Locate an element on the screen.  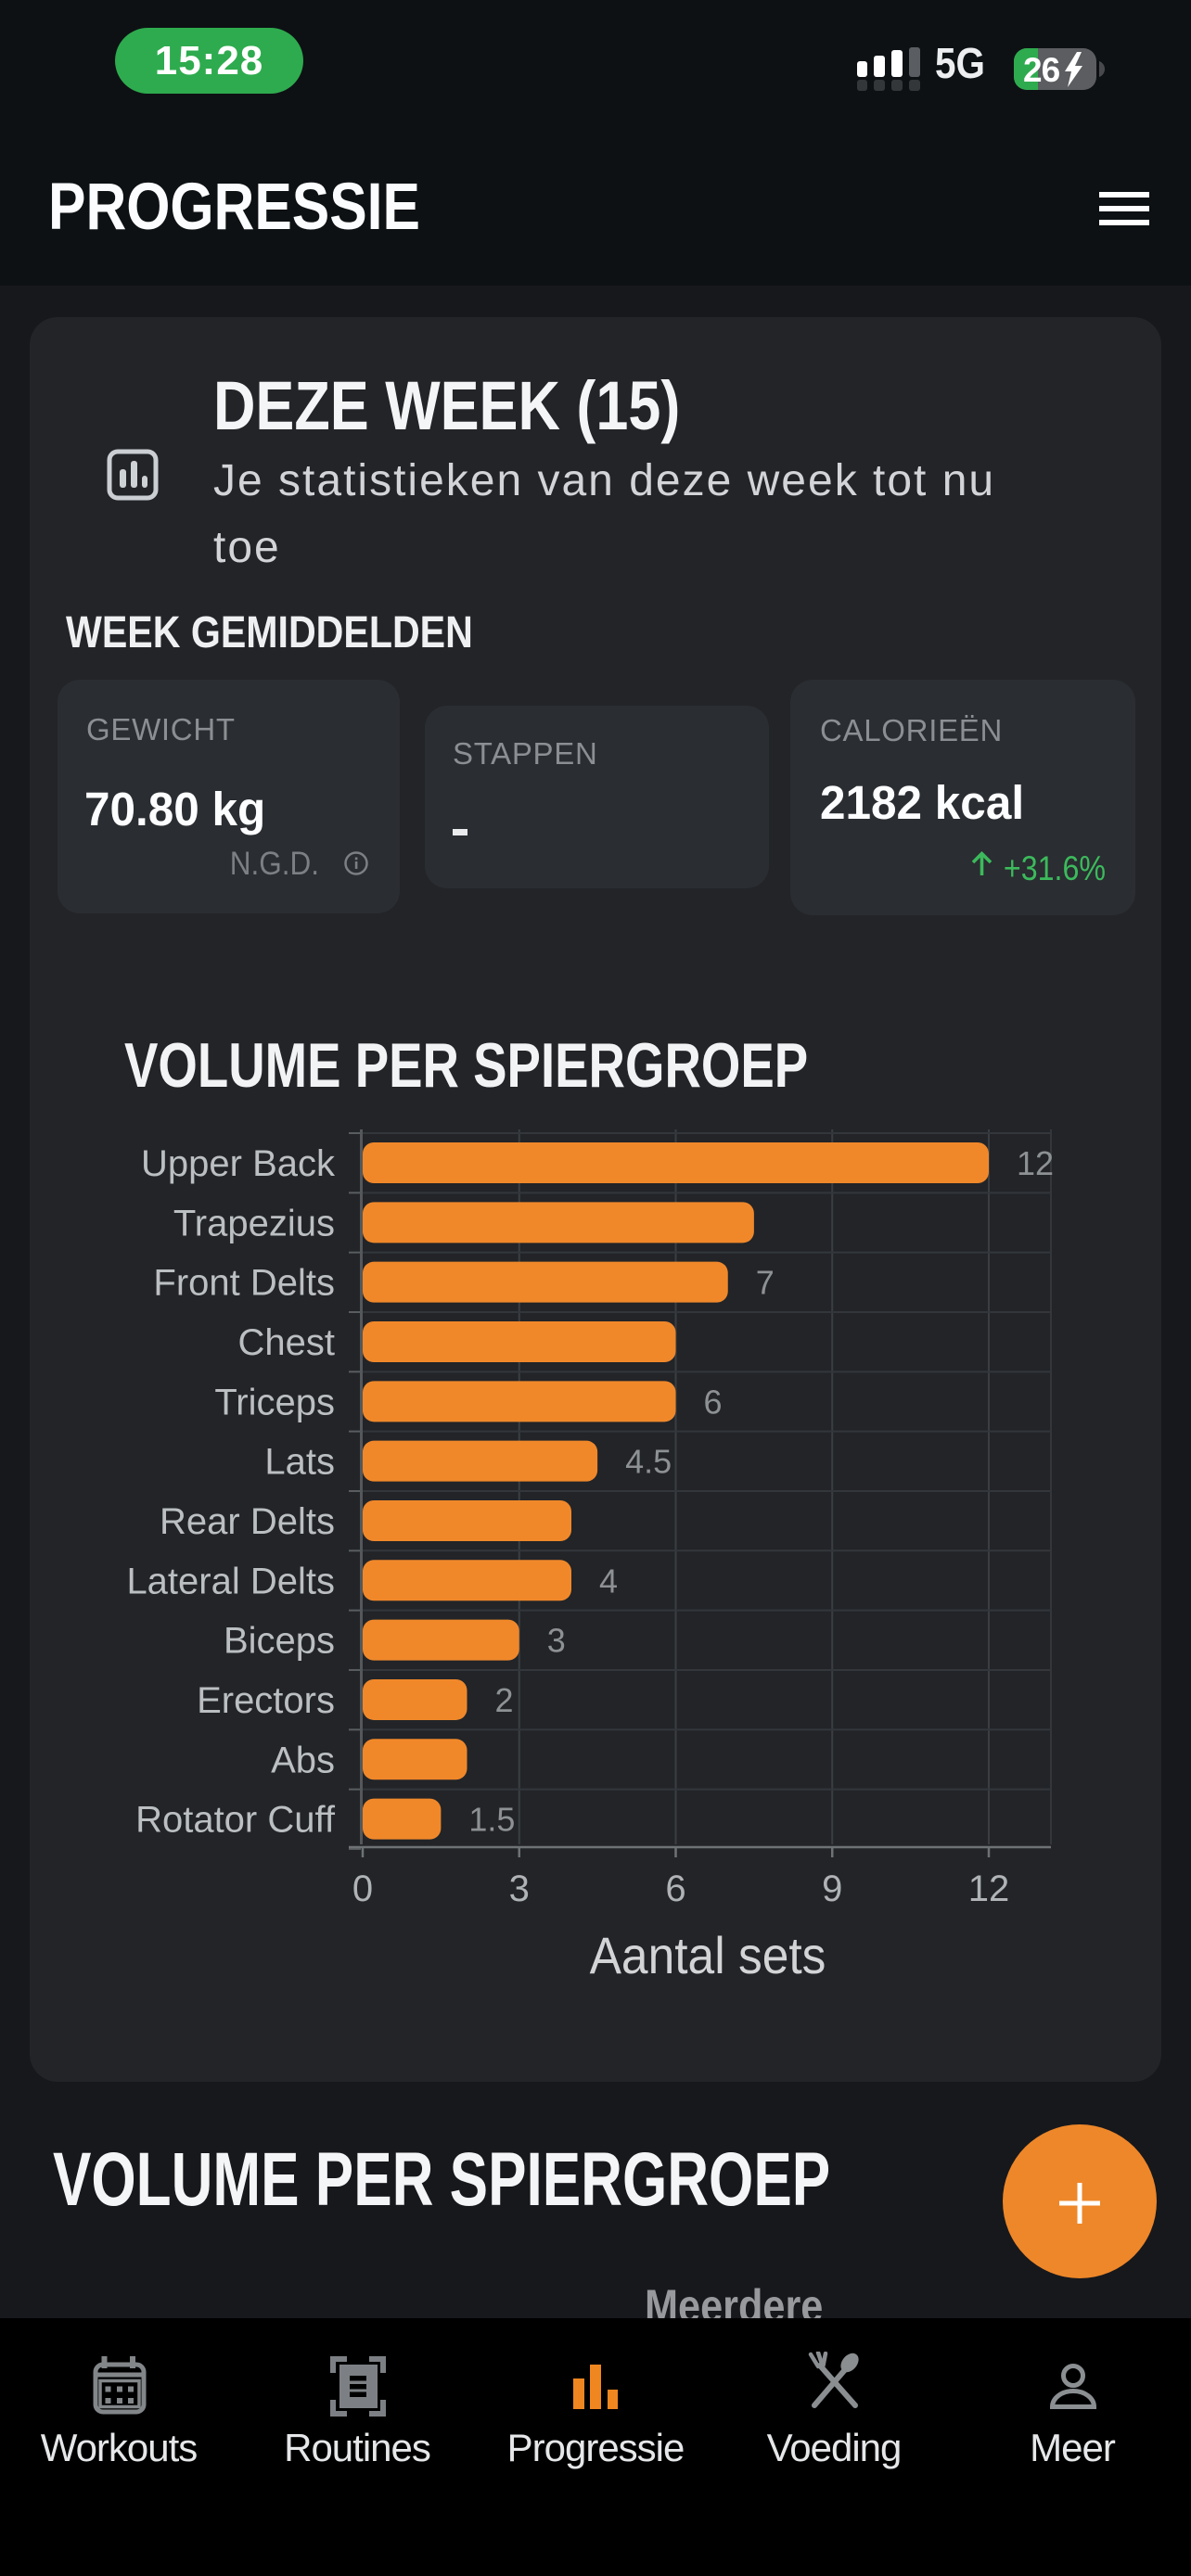
svg-text: 0 is located at coordinates (362, 1888).